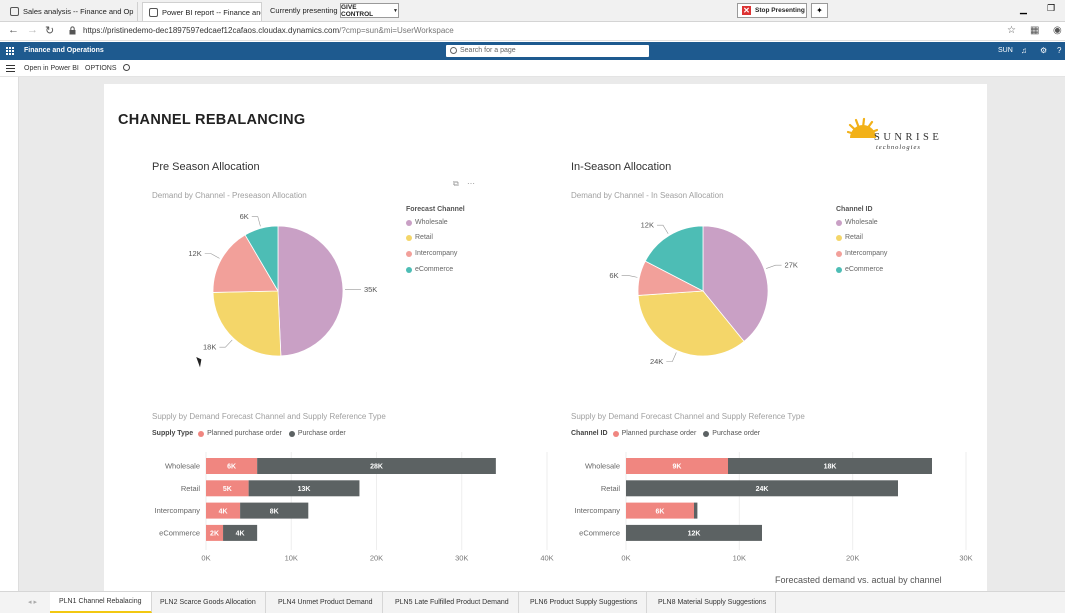 This screenshot has height=613, width=1065. I want to click on page-tab-label: PLN2 Scarce Goods Allocation, so click(208, 602).